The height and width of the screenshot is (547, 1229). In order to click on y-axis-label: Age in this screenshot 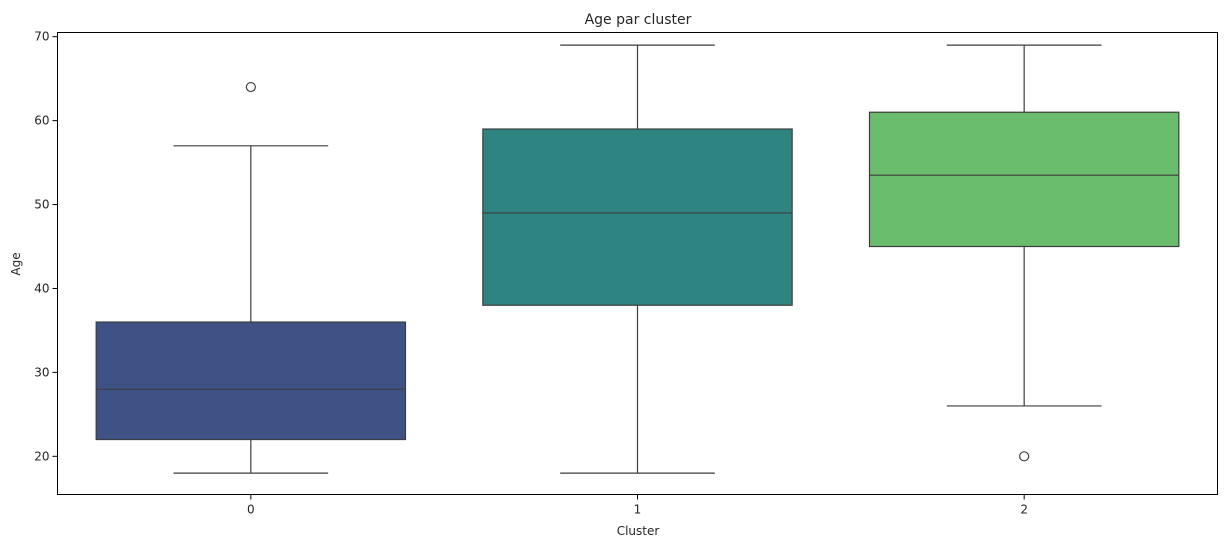, I will do `click(16, 263)`.